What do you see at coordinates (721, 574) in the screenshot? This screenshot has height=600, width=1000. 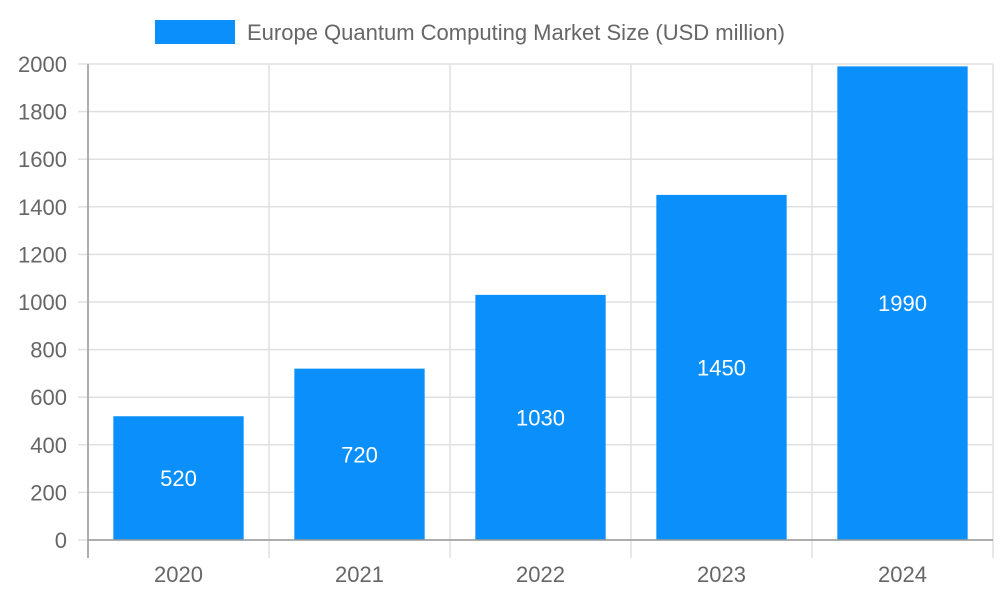 I see `x-tick-label: 2023` at bounding box center [721, 574].